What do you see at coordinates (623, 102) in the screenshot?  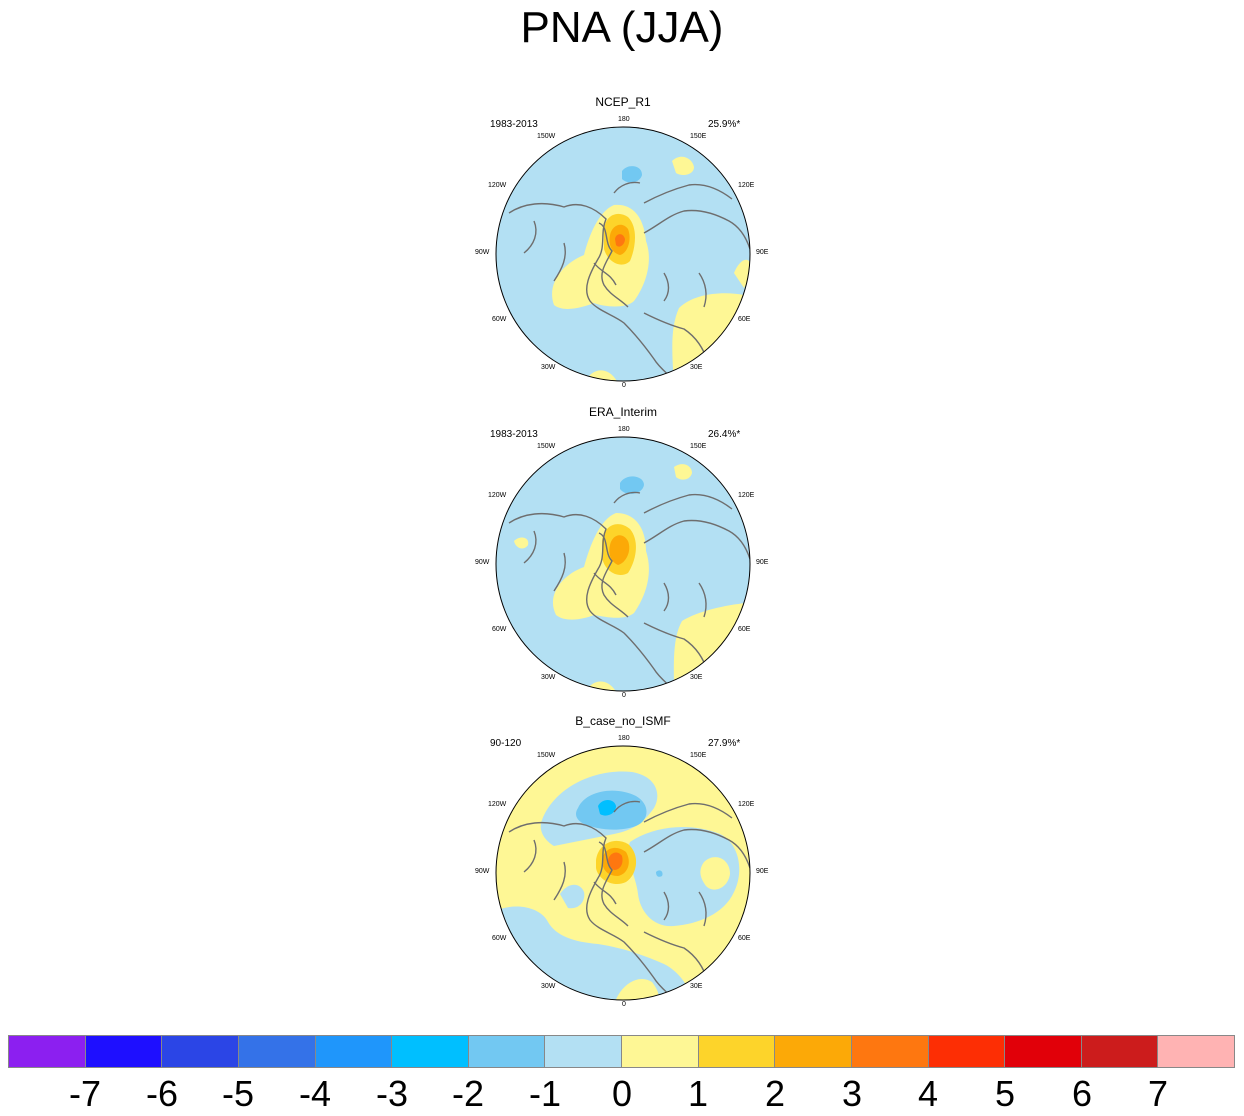 I see `panel-title: NCEP_R1` at bounding box center [623, 102].